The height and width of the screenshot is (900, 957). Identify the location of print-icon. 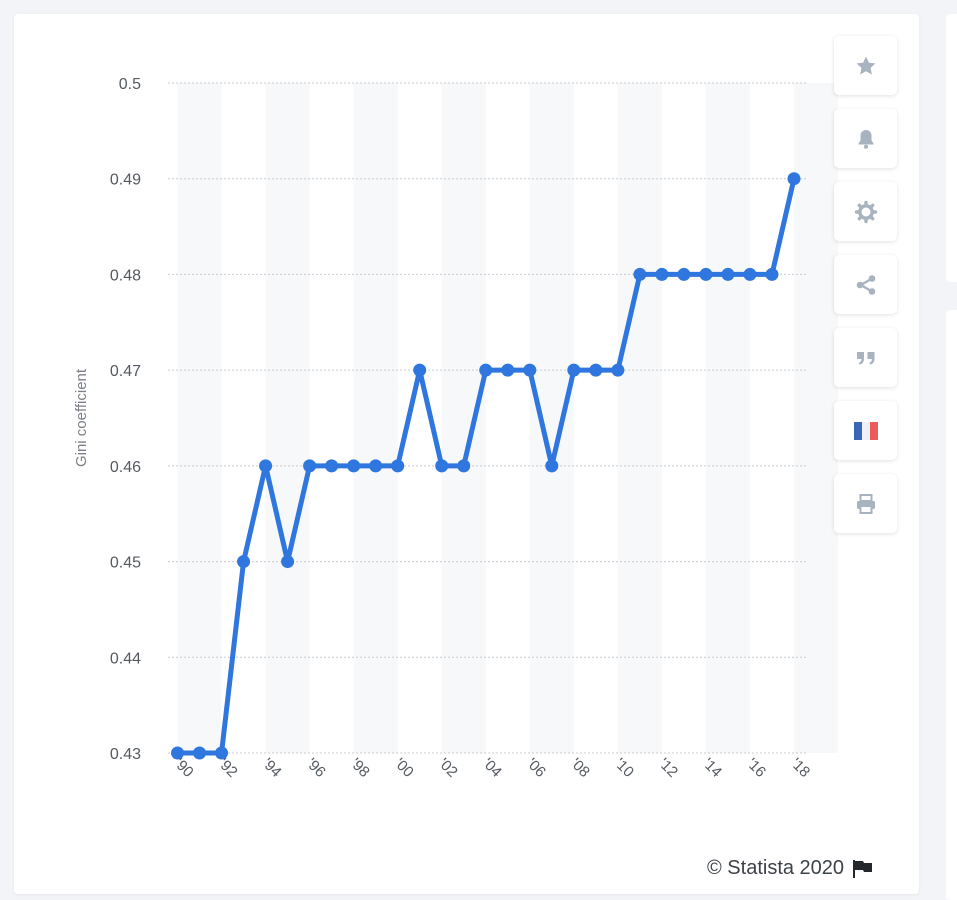
(865, 503).